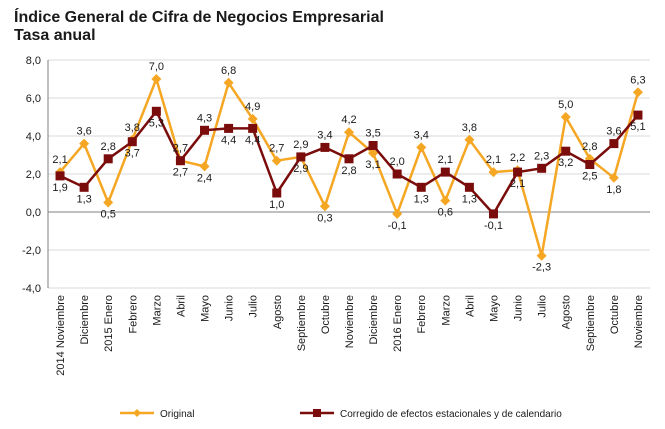 This screenshot has height=429, width=665. I want to click on data-label: 6,8, so click(228, 71).